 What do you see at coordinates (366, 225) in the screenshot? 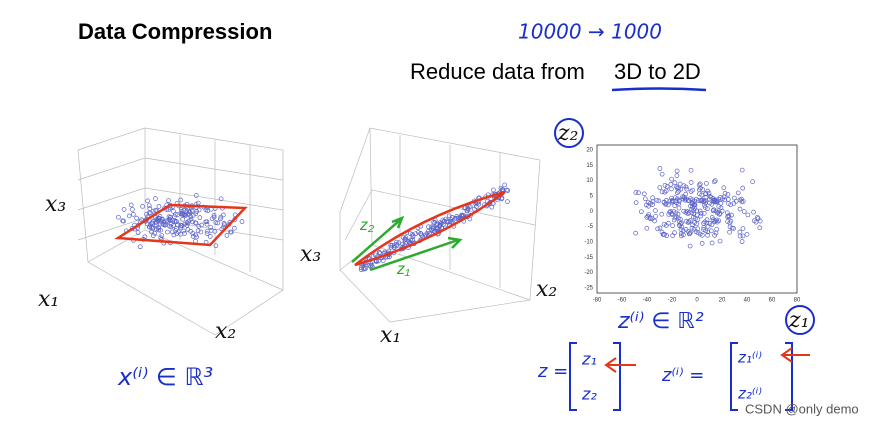
I see `arrow-label: z₂` at bounding box center [366, 225].